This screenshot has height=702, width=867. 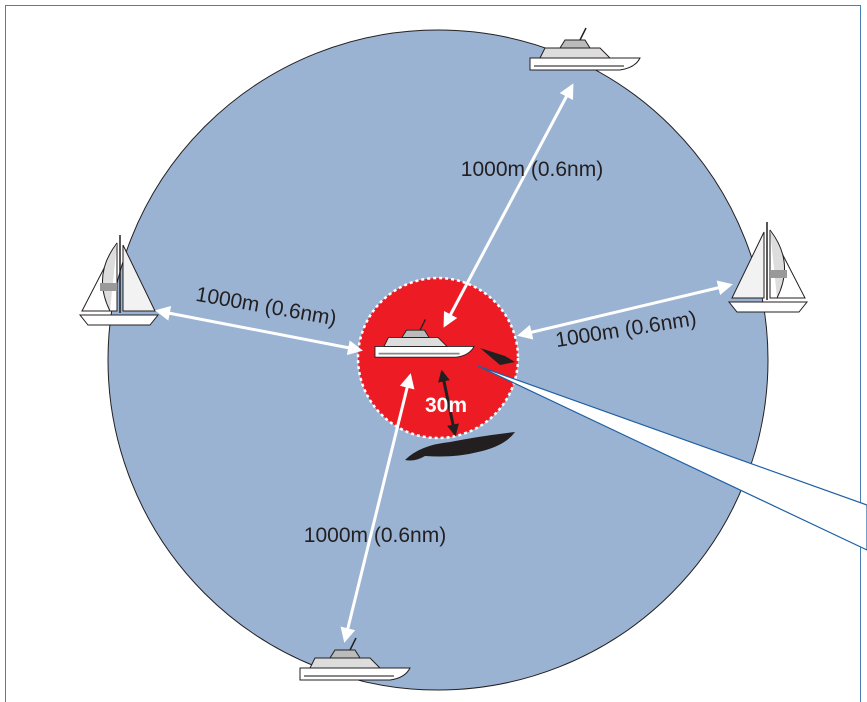 What do you see at coordinates (460, 446) in the screenshot?
I see `whale` at bounding box center [460, 446].